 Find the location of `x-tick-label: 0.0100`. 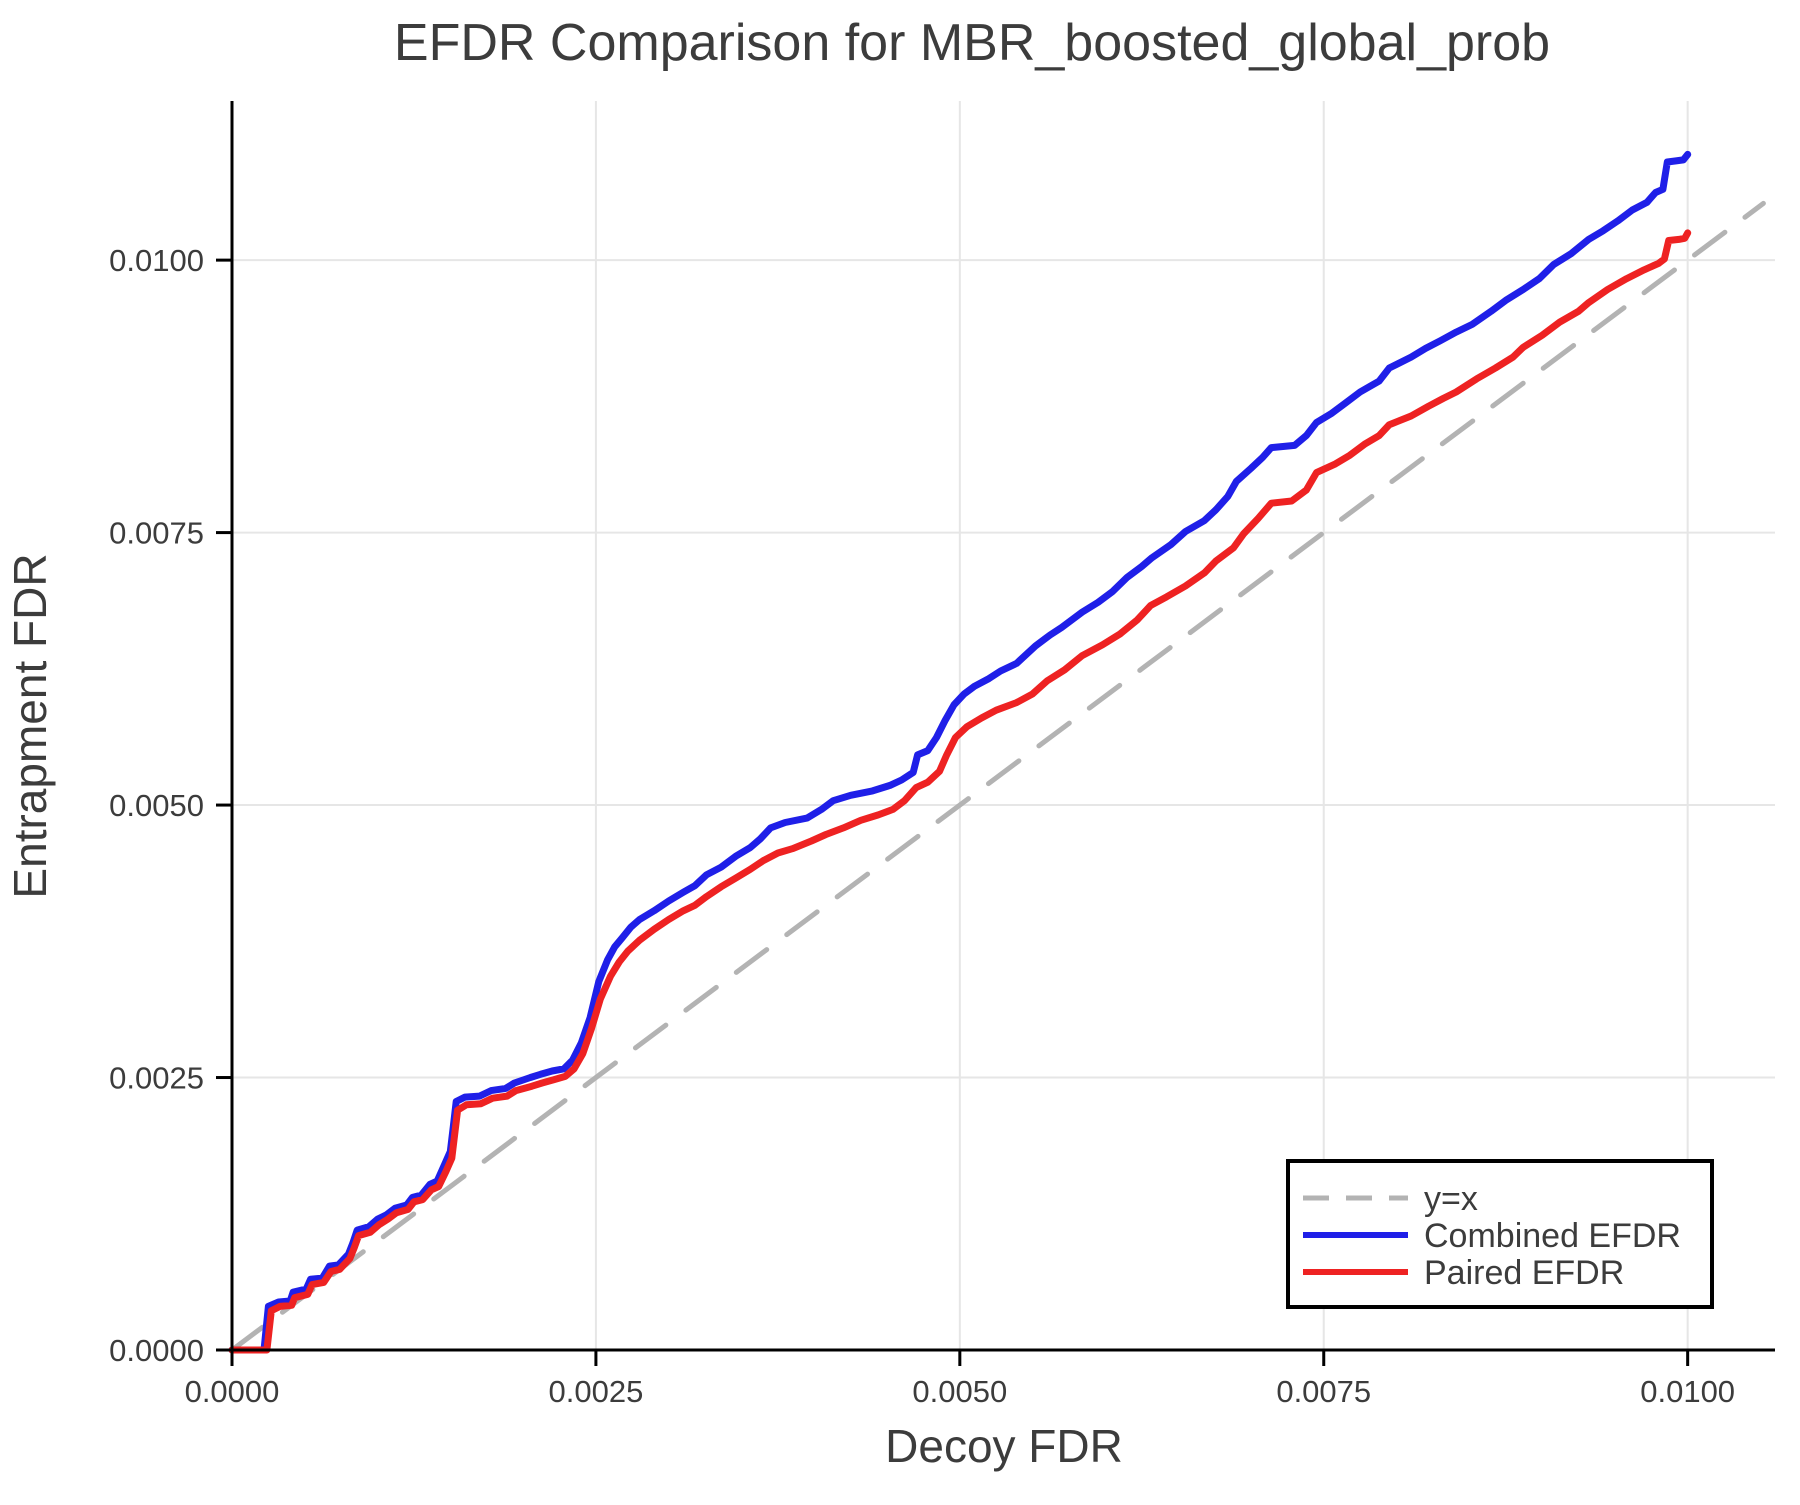

x-tick-label: 0.0100 is located at coordinates (1687, 1391).